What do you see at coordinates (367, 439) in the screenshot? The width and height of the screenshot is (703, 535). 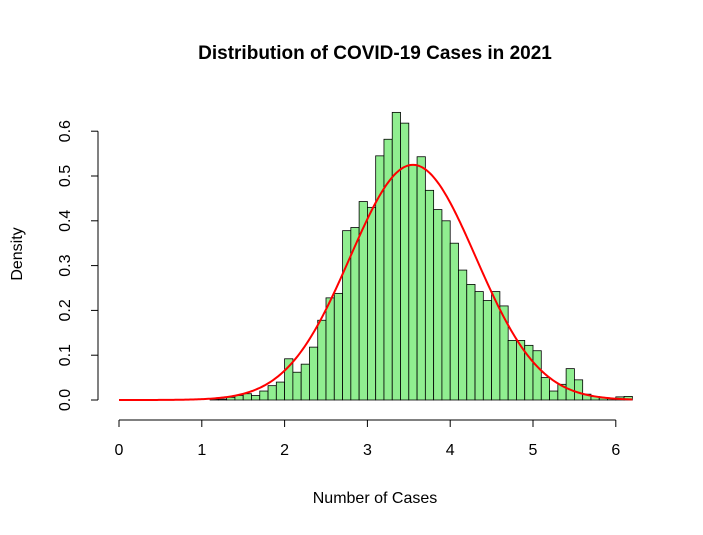 I see `x-axis: 0 1 2 3 4 5 6` at bounding box center [367, 439].